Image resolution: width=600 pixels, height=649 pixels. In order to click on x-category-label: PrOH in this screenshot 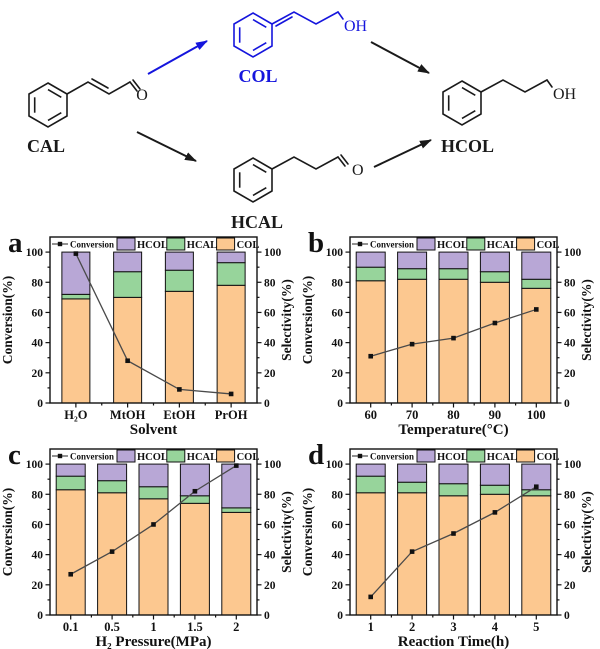, I will do `click(231, 415)`.